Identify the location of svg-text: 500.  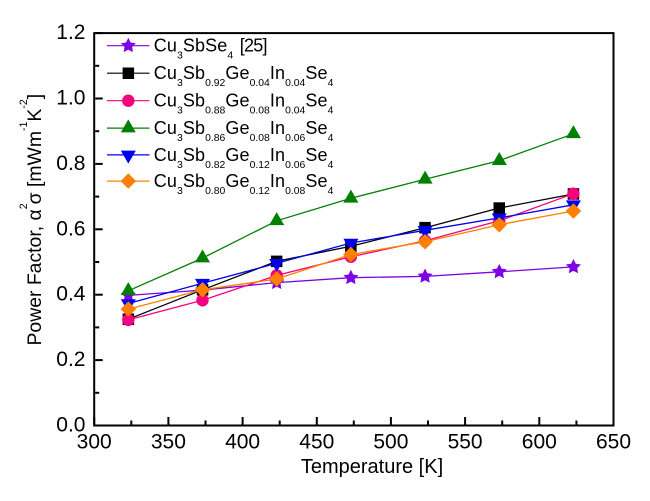
(390, 442).